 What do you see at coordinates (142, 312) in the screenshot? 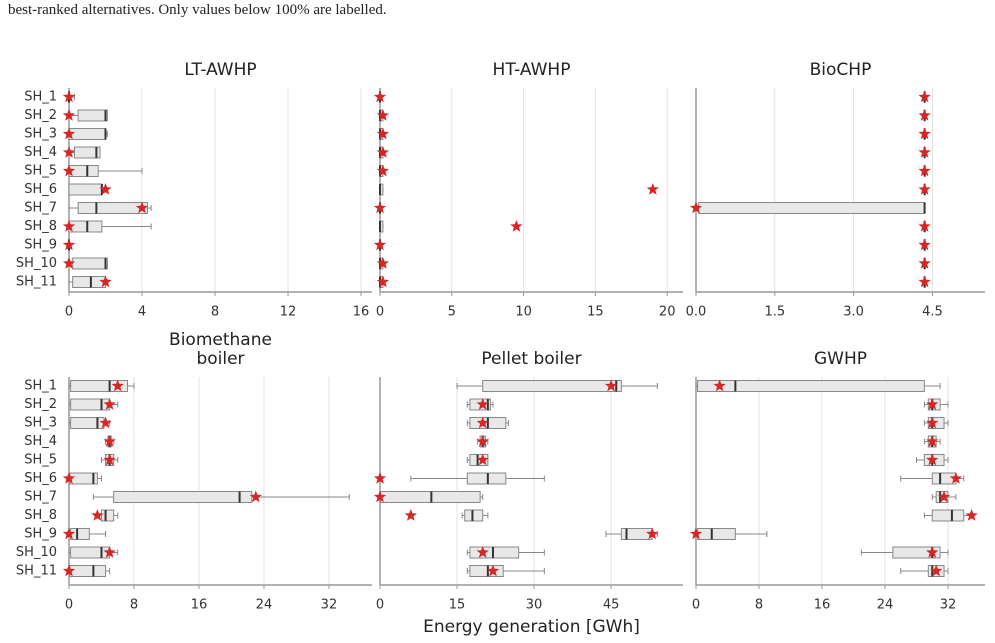
I see `x-tick-label: 4` at bounding box center [142, 312].